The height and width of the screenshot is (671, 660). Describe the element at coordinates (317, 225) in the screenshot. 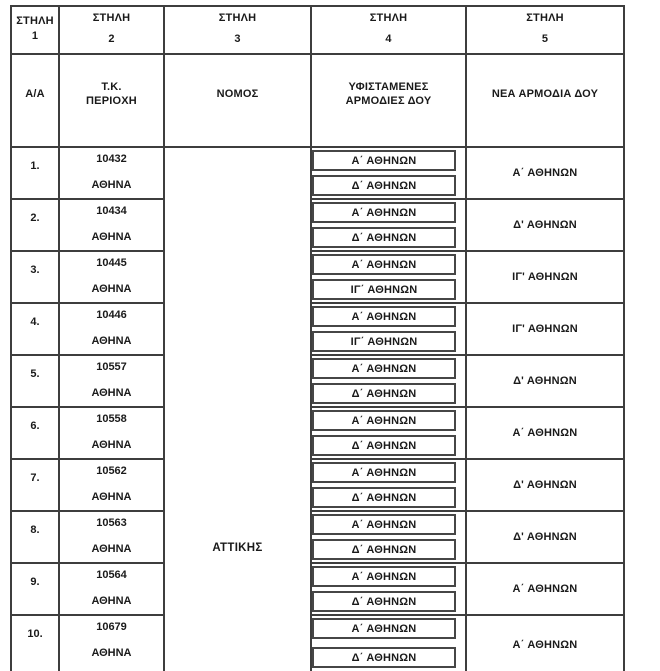

I see `table-row: 2. 10434 ΑΘΗΝΑ Α΄ ΑΘΗΝΩΝ Δ' ΑΘΗΝΩΝ` at that location.